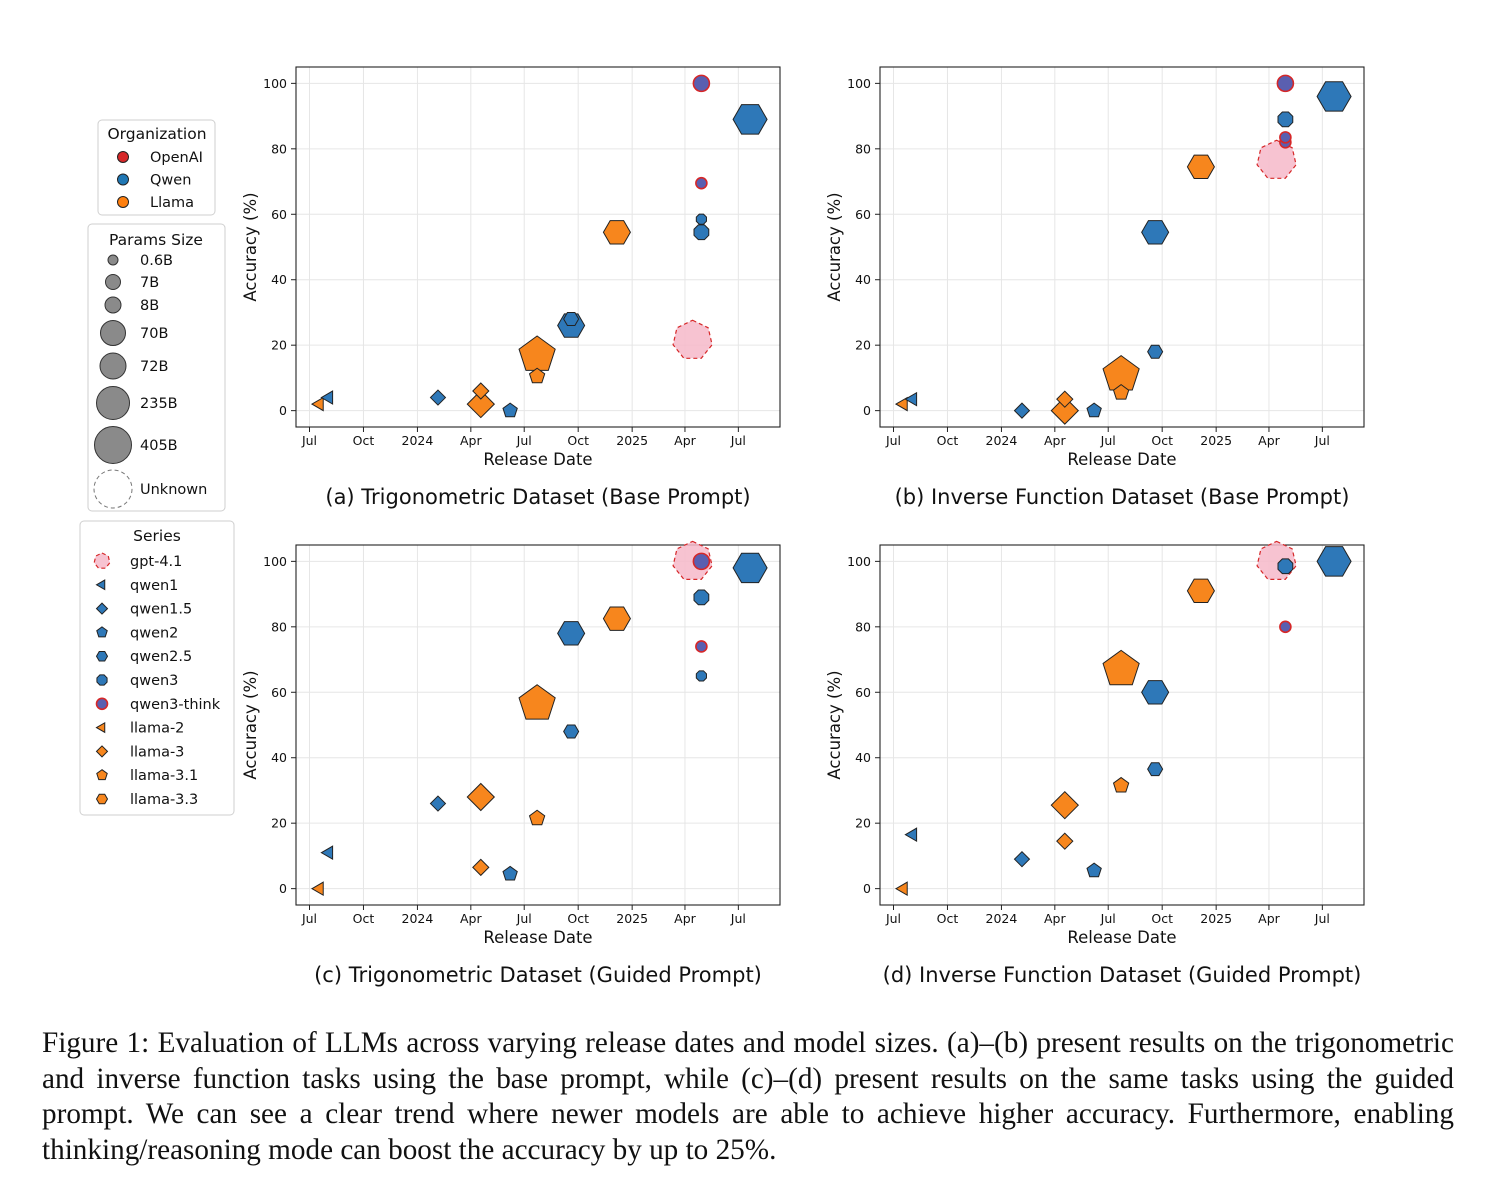  I want to click on legend-size-label: 235B, so click(159, 404).